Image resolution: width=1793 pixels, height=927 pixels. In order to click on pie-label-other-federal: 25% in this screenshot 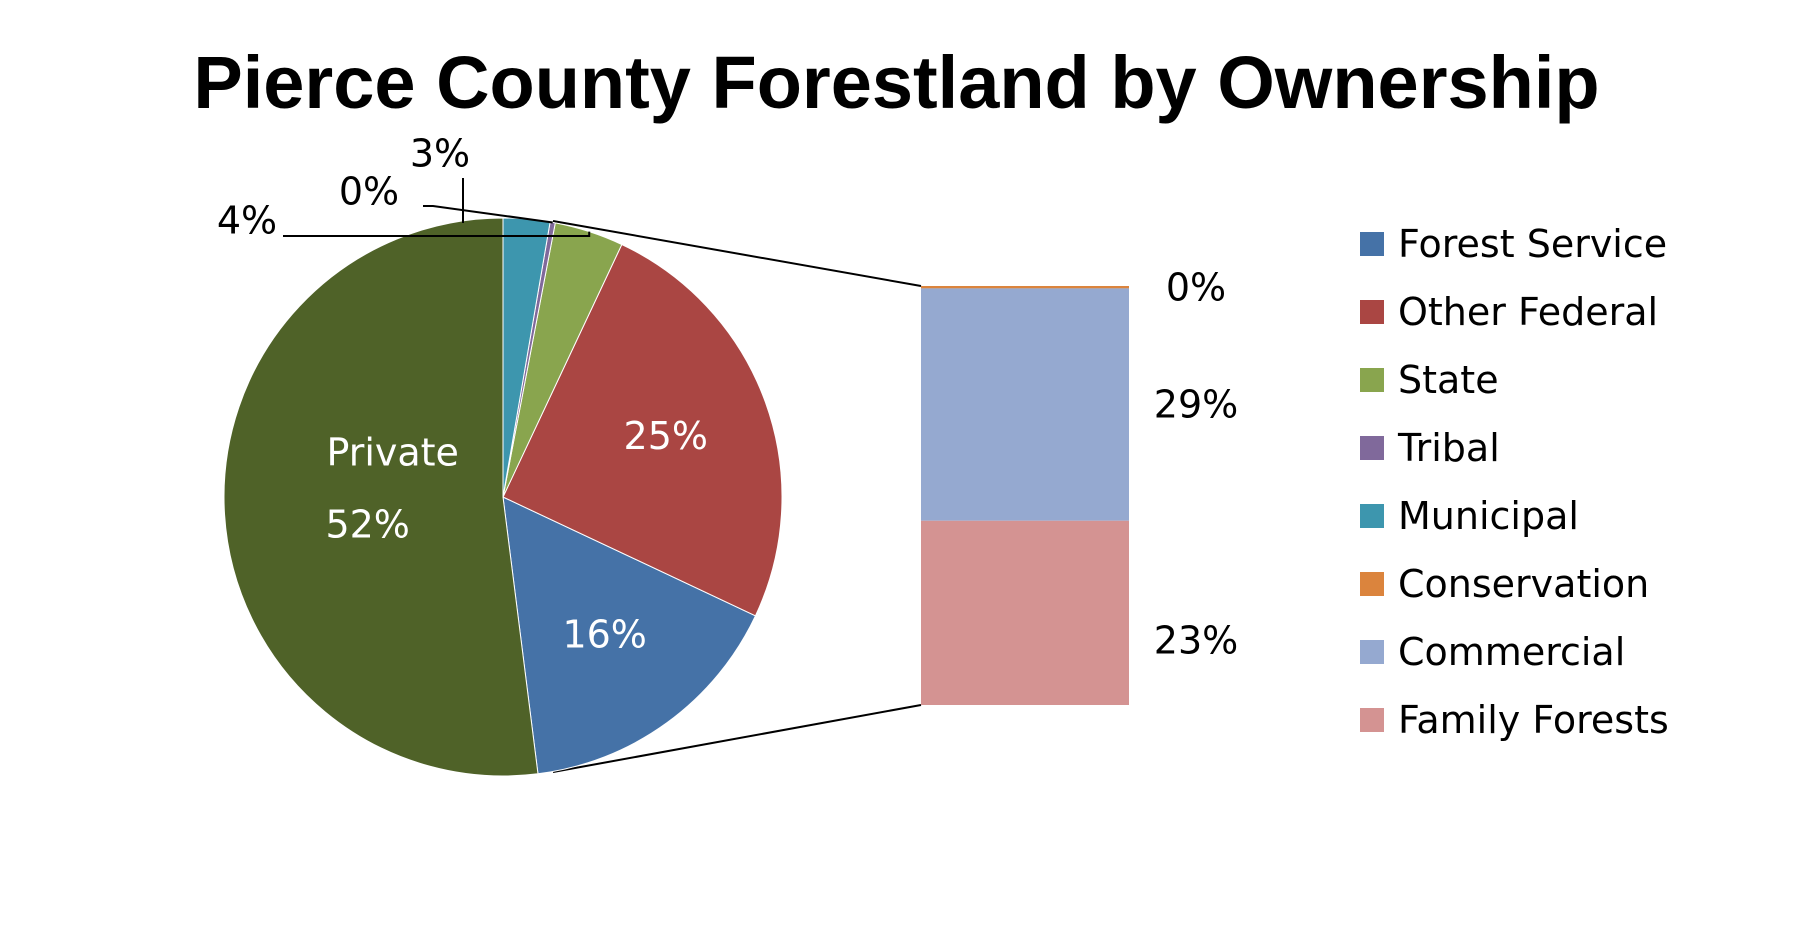, I will do `click(666, 436)`.